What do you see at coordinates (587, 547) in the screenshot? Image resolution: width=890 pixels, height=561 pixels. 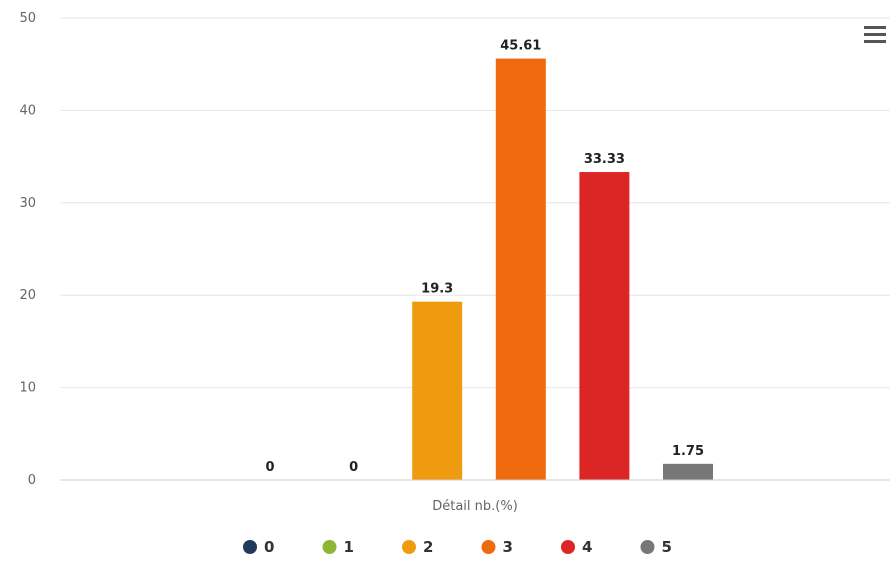 I see `legend-label: 4` at bounding box center [587, 547].